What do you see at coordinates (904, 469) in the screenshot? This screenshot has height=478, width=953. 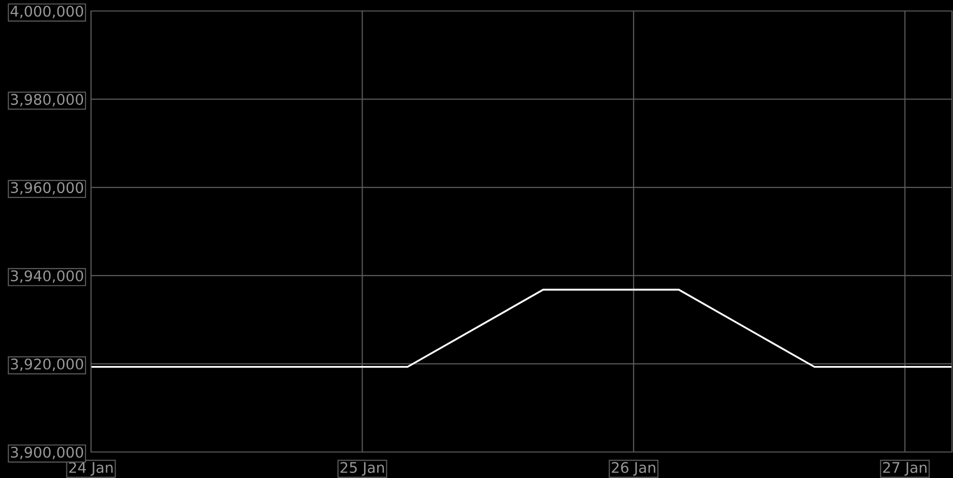 I see `x-tick-label: 27 Jan` at bounding box center [904, 469].